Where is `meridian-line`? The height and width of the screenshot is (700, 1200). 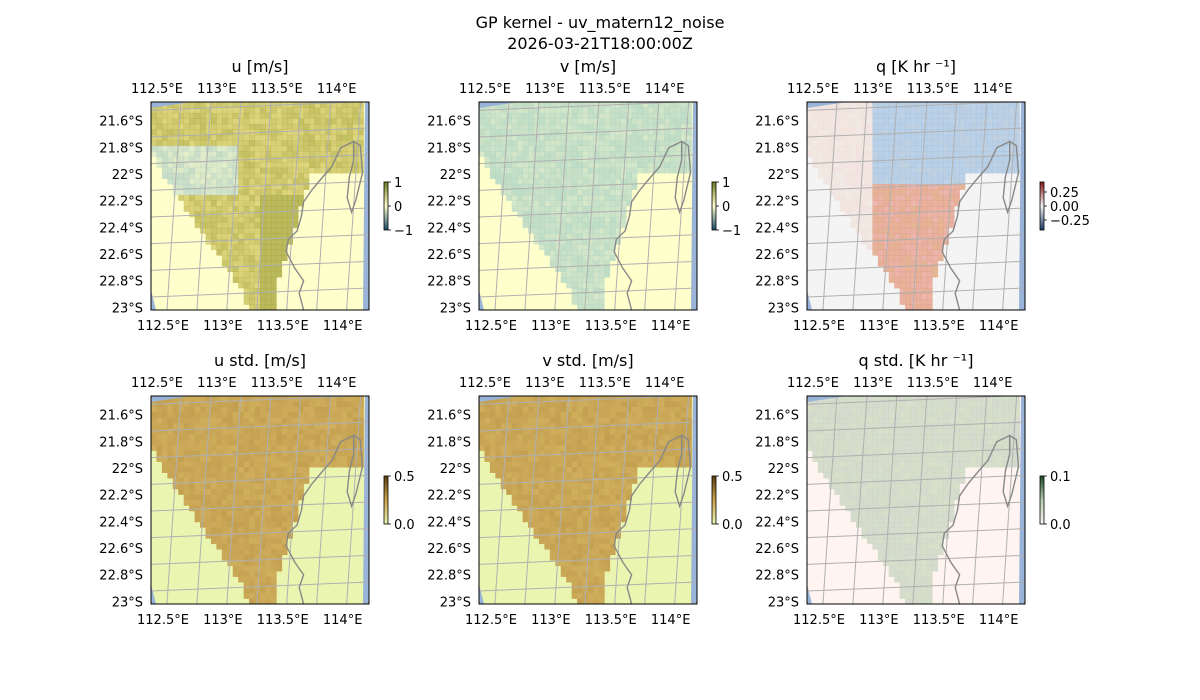 meridian-line is located at coordinates (980, 206).